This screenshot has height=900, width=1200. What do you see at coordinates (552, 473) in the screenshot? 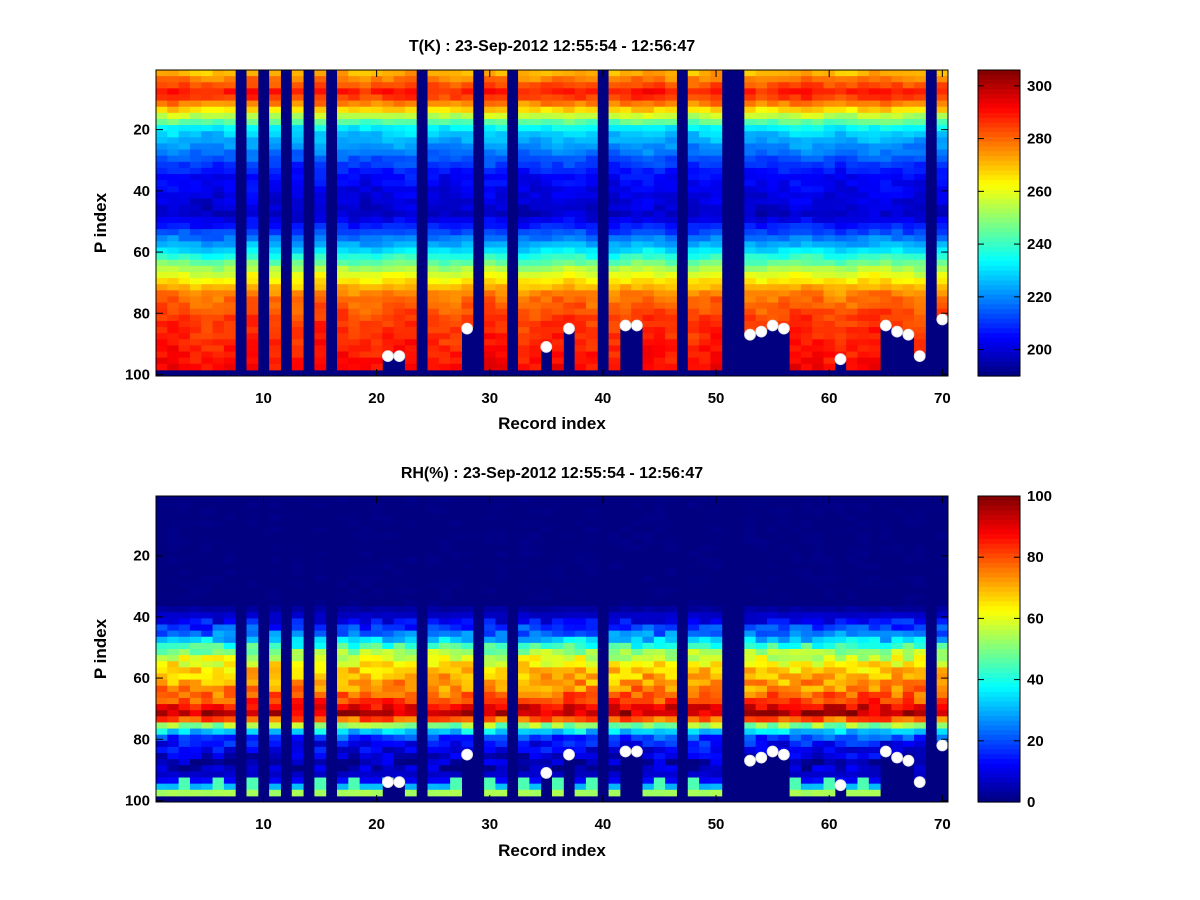
I see `humidity-title: RH(%) : 23-Sep-2012 12:55:54 - 12:56:47` at bounding box center [552, 473].